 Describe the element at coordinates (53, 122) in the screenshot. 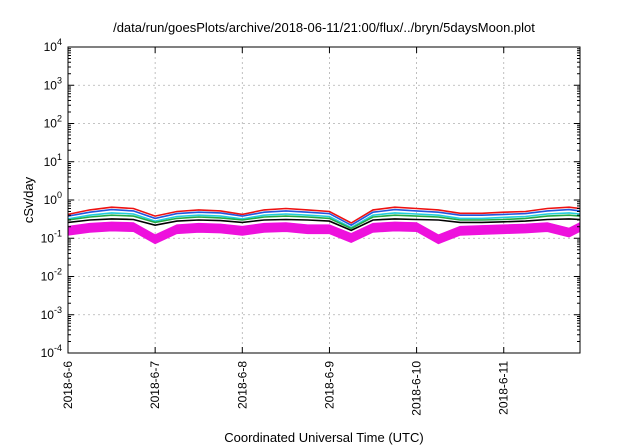

I see `y-tick-label: 10²` at that location.